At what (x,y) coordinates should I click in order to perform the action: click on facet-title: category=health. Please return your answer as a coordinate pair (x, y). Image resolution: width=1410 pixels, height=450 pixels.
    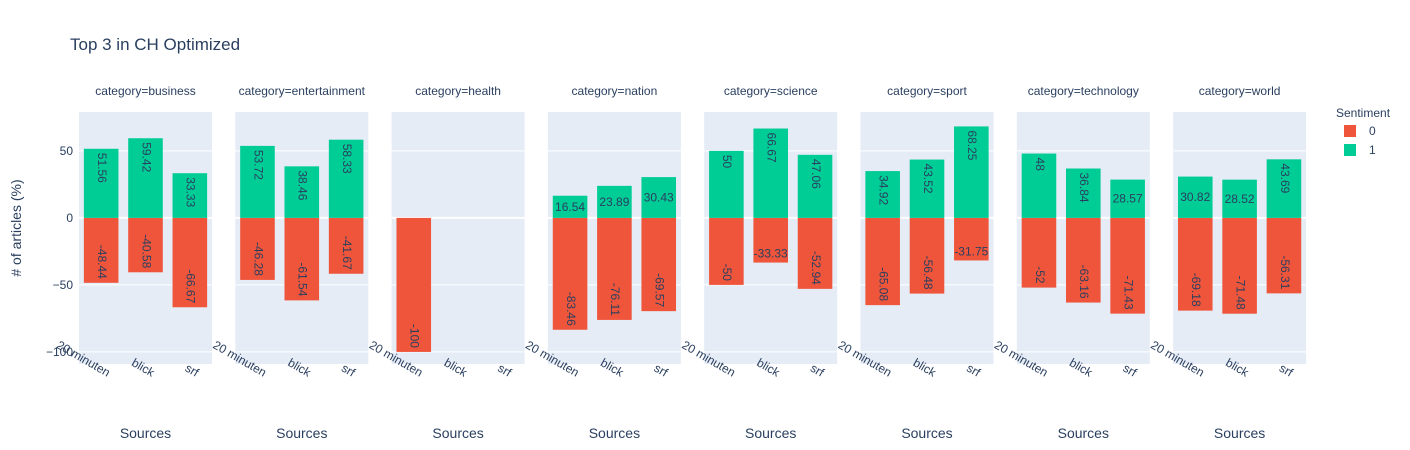
    Looking at the image, I should click on (458, 91).